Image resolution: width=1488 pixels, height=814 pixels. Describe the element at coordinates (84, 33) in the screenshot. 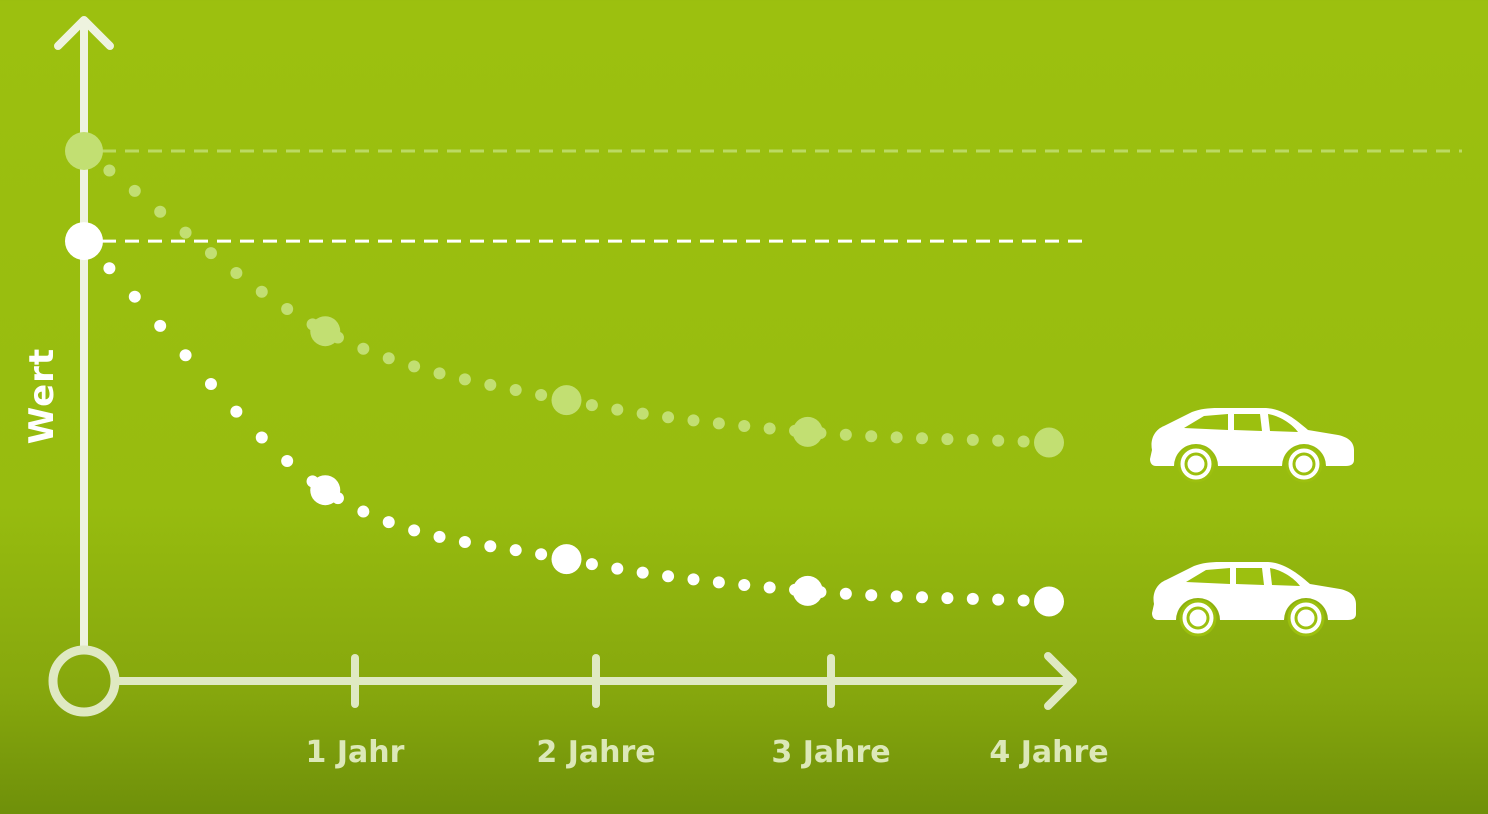

I see `y-axis-arrow-icon` at that location.